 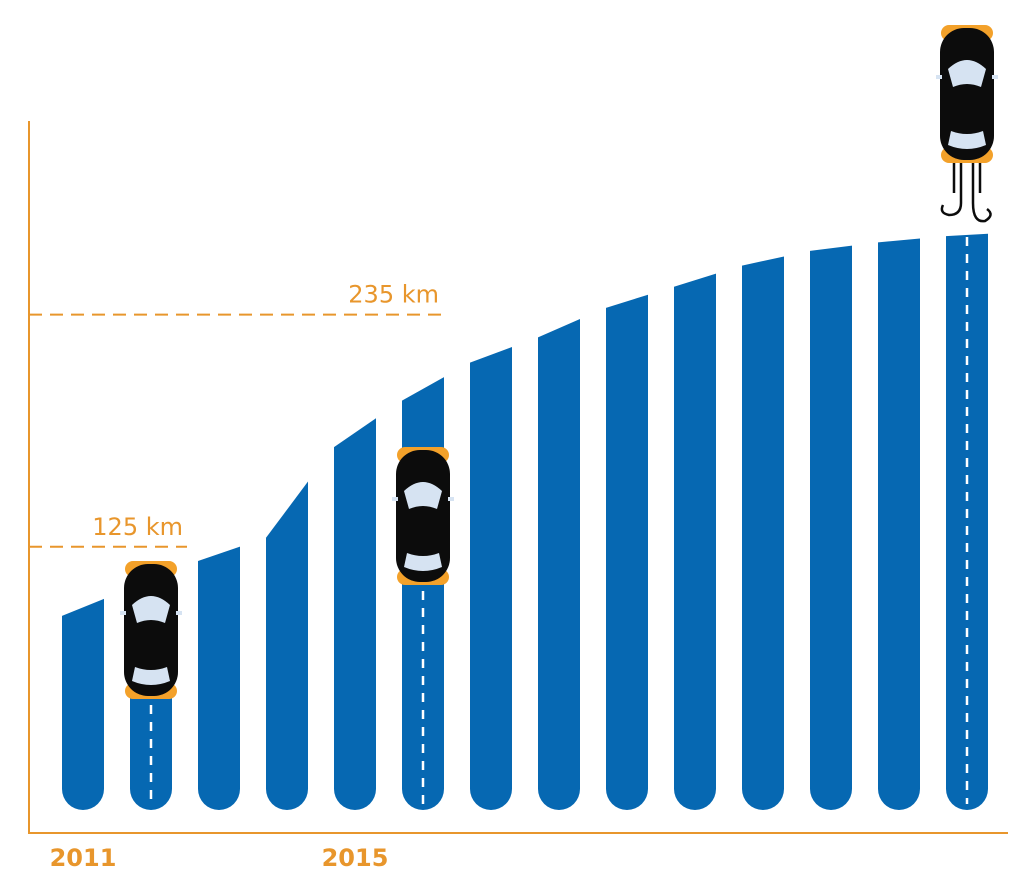 What do you see at coordinates (393, 295) in the screenshot?
I see `reference-label-235: 235 km` at bounding box center [393, 295].